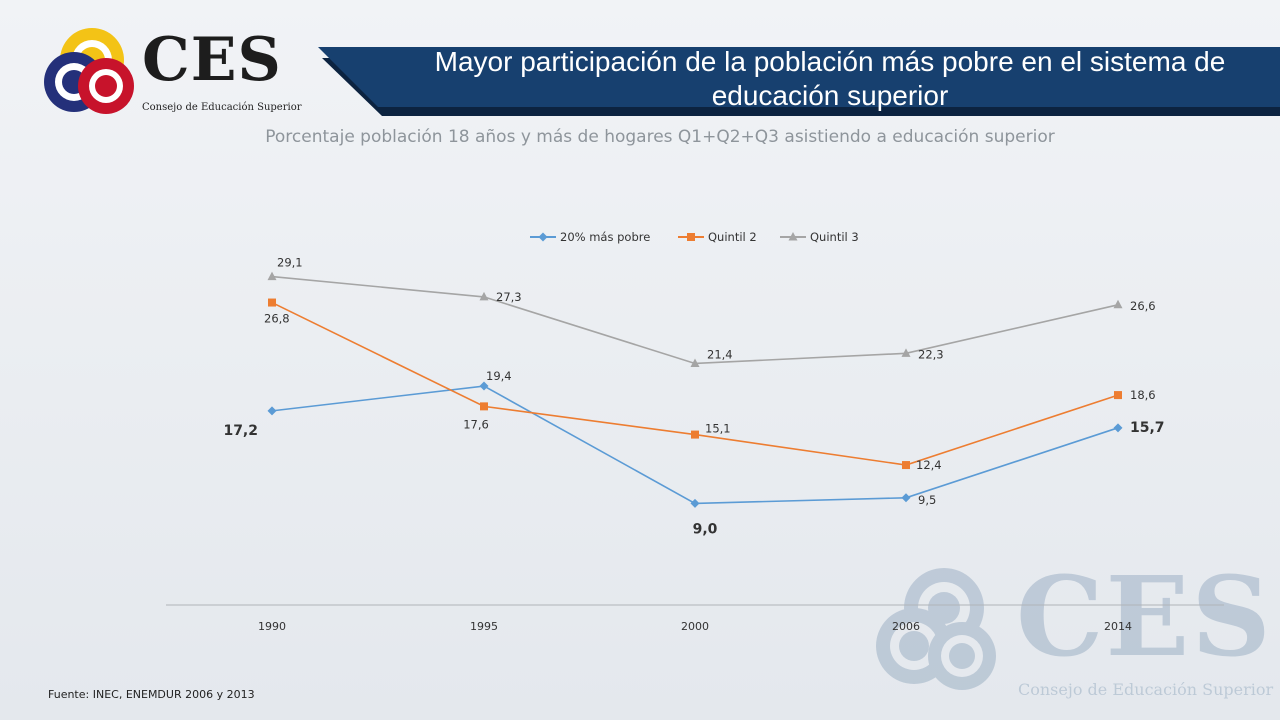  I want to click on ces-emblem-icon, so click(89, 71).